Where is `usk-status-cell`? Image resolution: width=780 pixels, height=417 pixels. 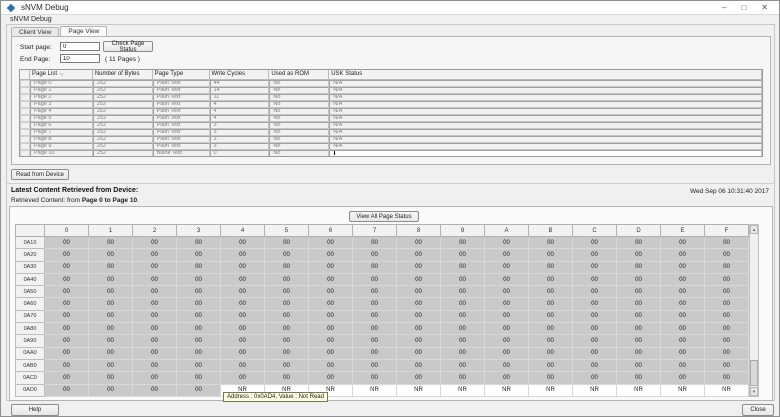 usk-status-cell is located at coordinates (545, 153).